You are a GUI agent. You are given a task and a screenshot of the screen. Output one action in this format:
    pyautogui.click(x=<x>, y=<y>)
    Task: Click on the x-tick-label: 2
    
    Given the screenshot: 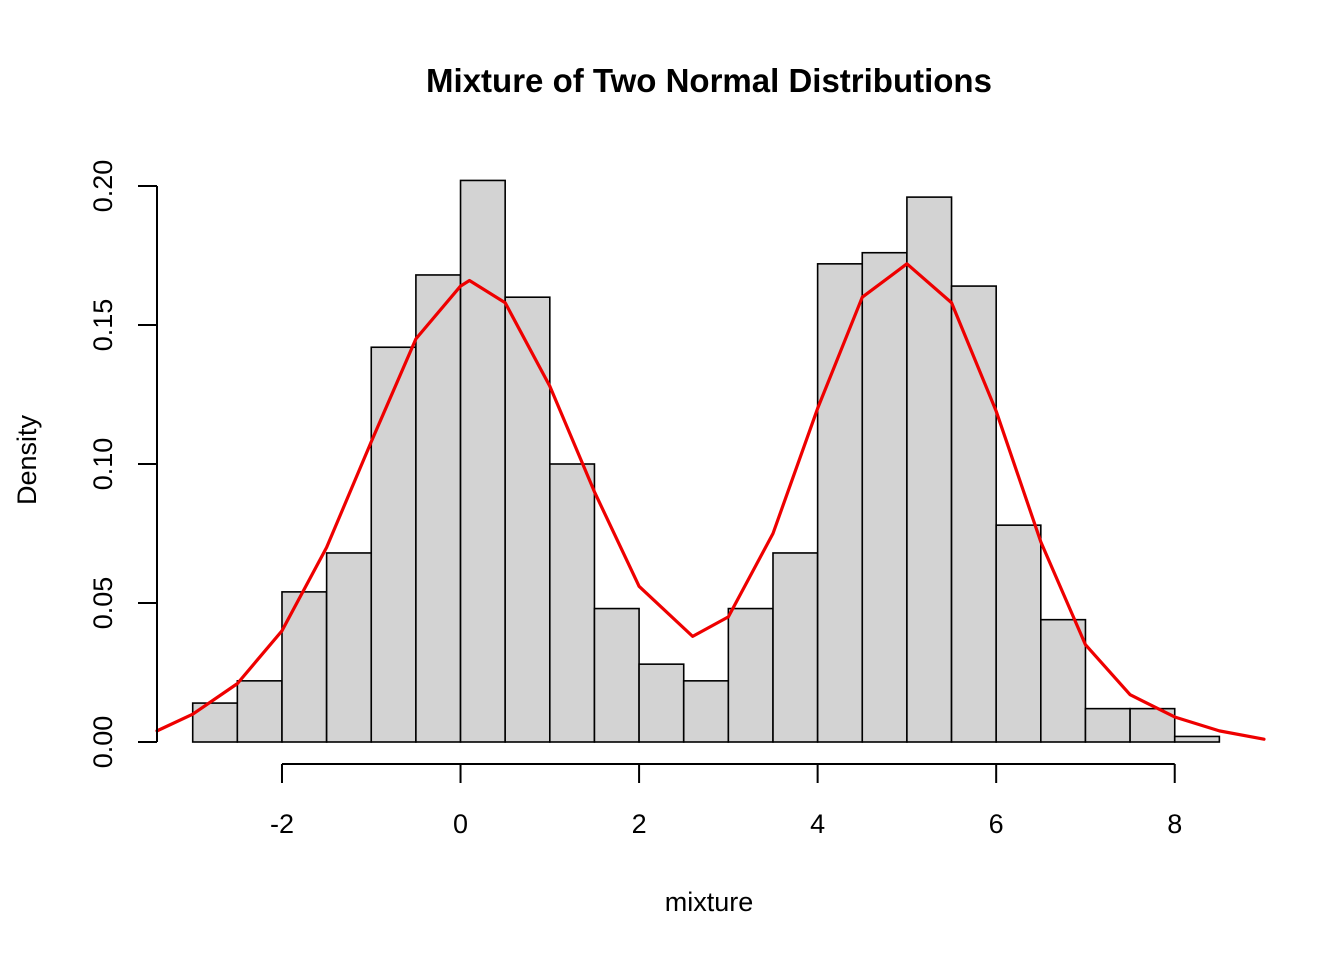 What is the action you would take?
    pyautogui.click(x=639, y=824)
    